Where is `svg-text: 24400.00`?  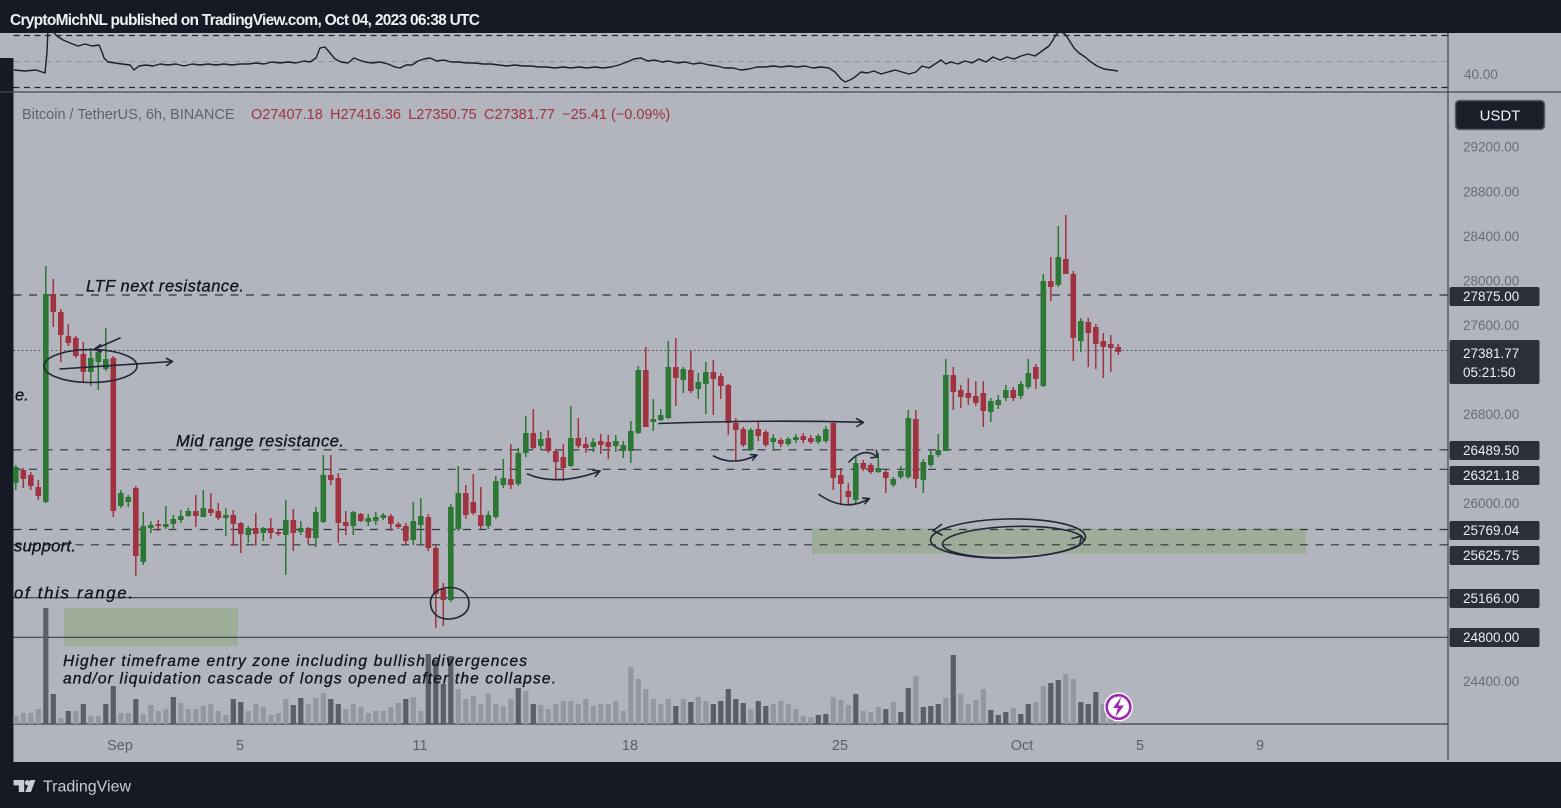 svg-text: 24400.00 is located at coordinates (1491, 681).